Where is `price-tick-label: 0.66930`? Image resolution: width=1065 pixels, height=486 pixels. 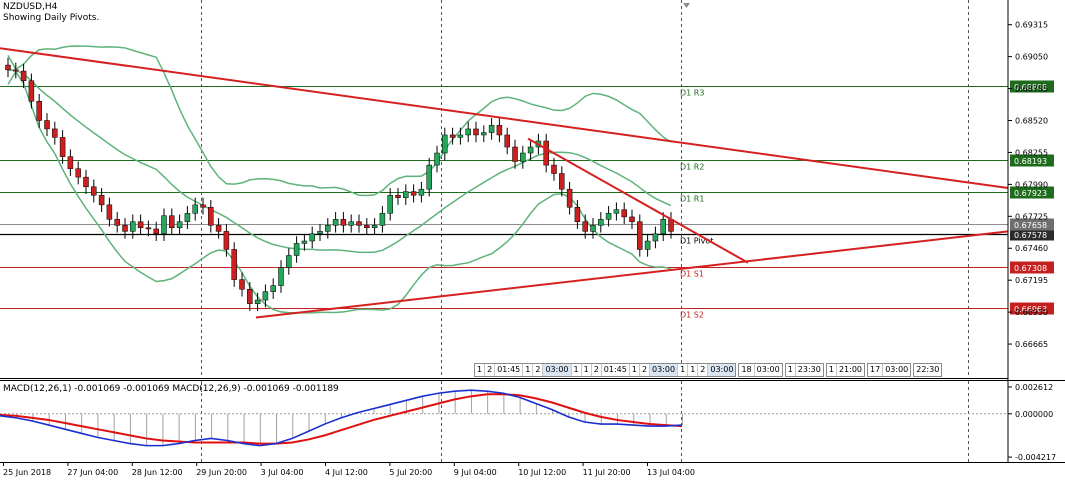
price-tick-label: 0.66930 is located at coordinates (1031, 312).